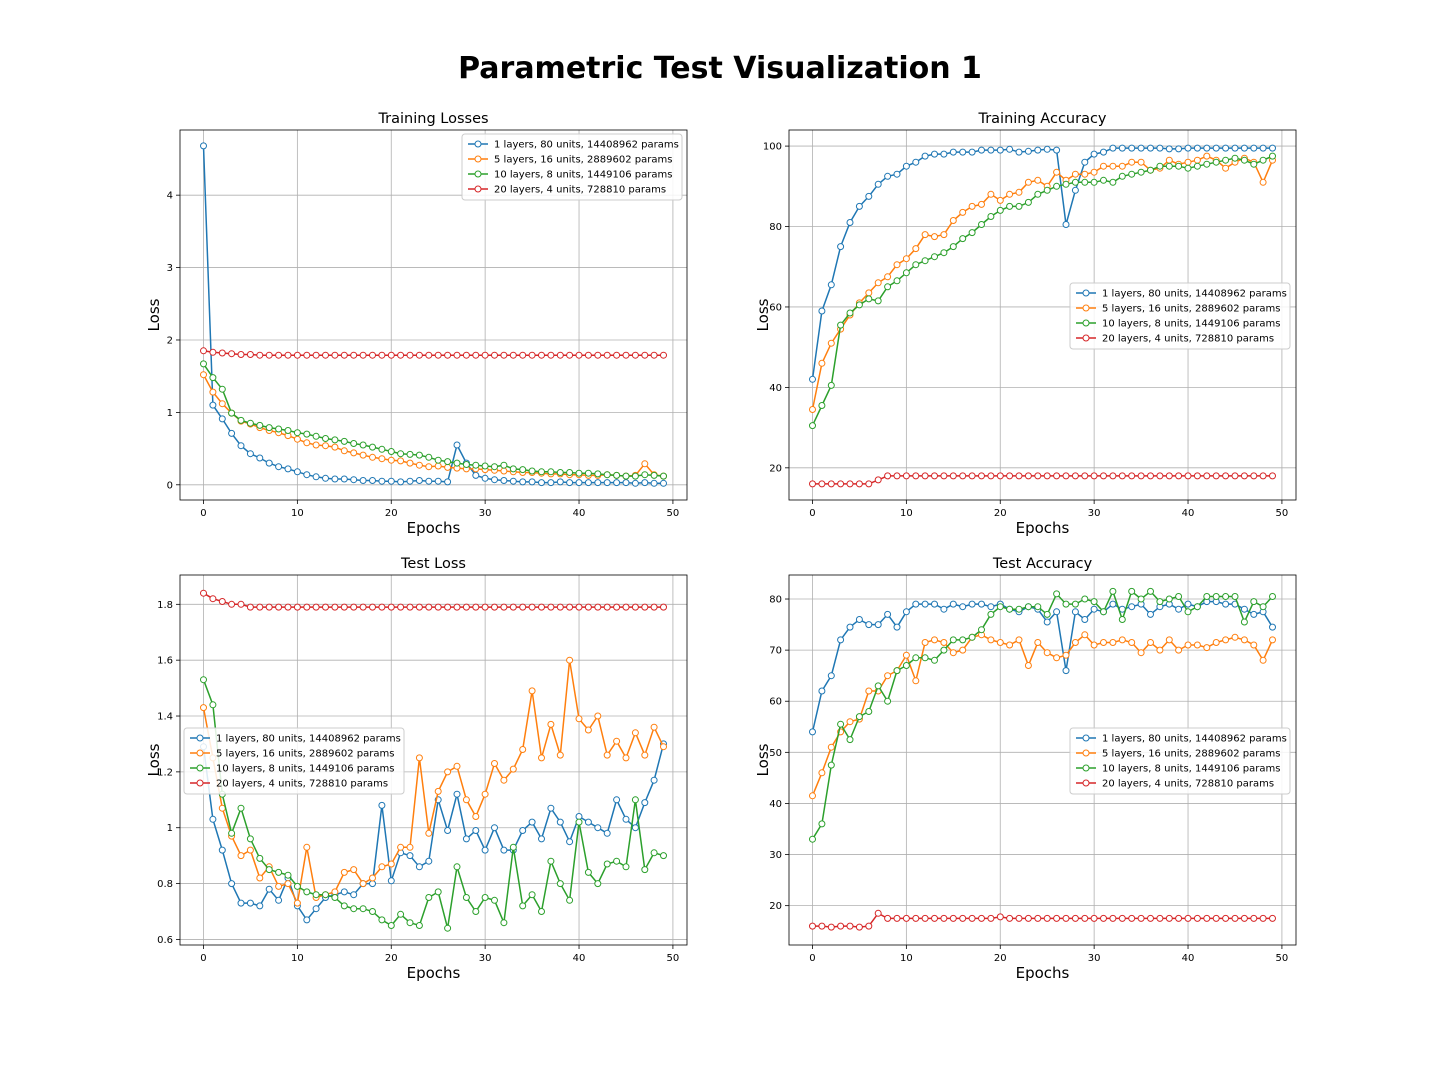  Describe the element at coordinates (1191, 324) in the screenshot. I see `legend-label: 10 layers, 8 units, 1449106 params` at that location.